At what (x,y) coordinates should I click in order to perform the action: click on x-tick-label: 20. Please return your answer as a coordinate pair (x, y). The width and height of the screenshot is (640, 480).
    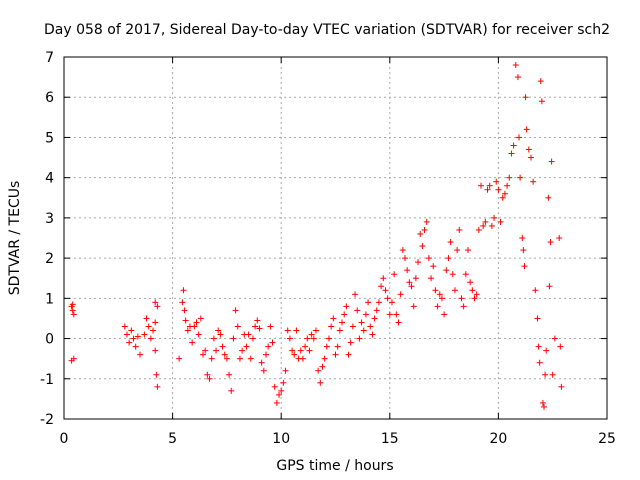
    Looking at the image, I should click on (498, 439).